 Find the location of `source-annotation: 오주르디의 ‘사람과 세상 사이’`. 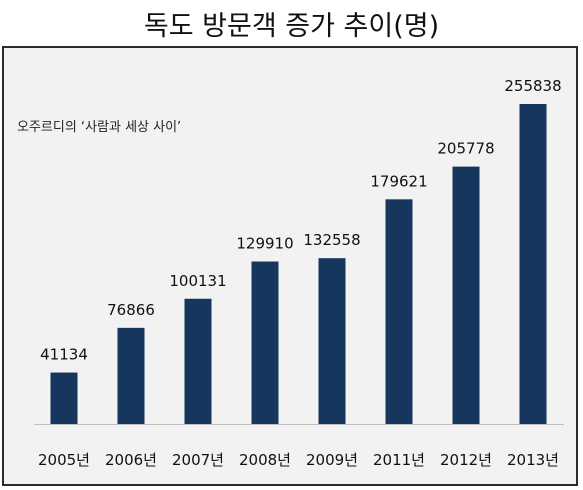

source-annotation: 오주르디의 ‘사람과 세상 사이’ is located at coordinates (99, 127).